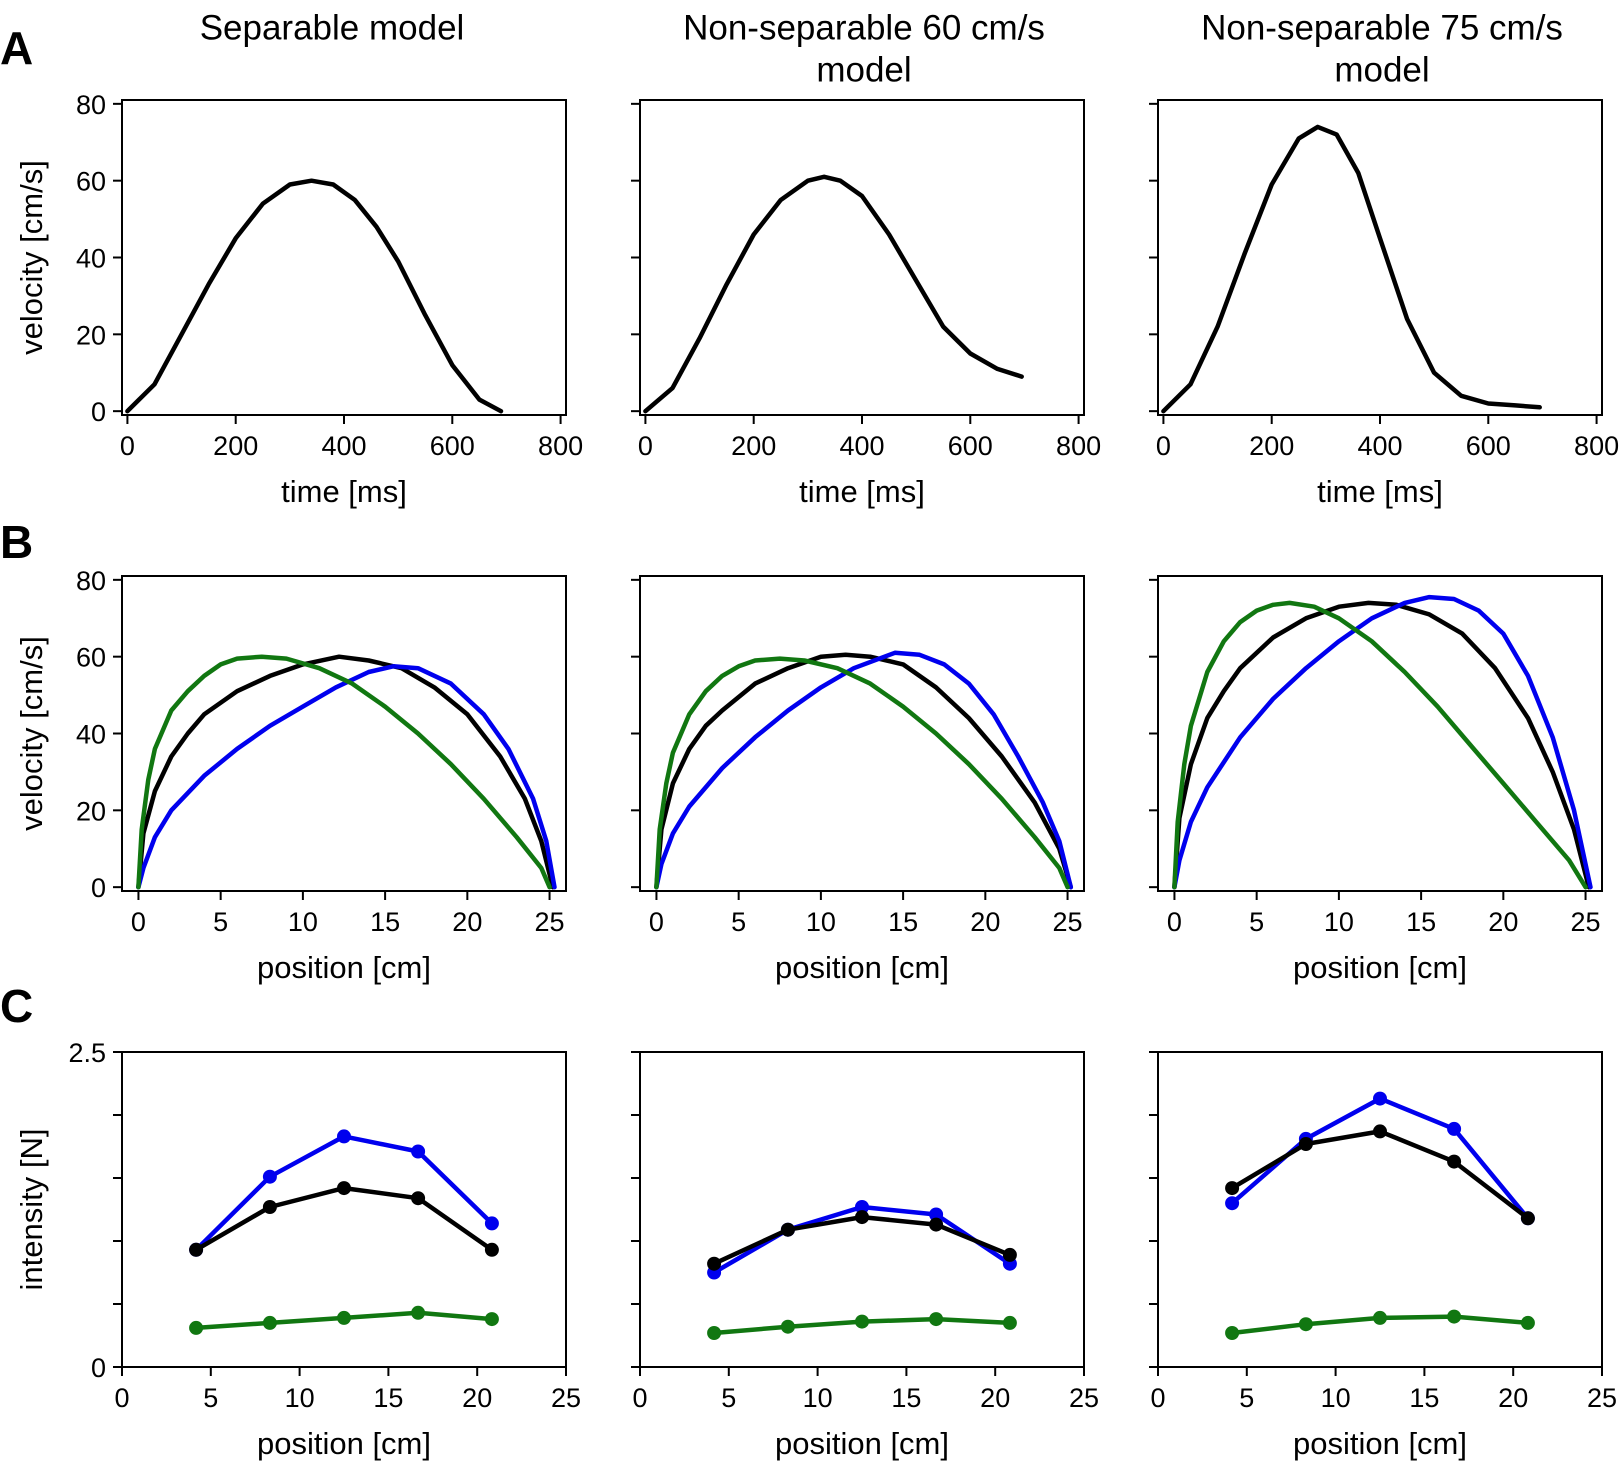 The image size is (1623, 1484). I want to click on y-tick-label: 2.5, so click(87, 1053).